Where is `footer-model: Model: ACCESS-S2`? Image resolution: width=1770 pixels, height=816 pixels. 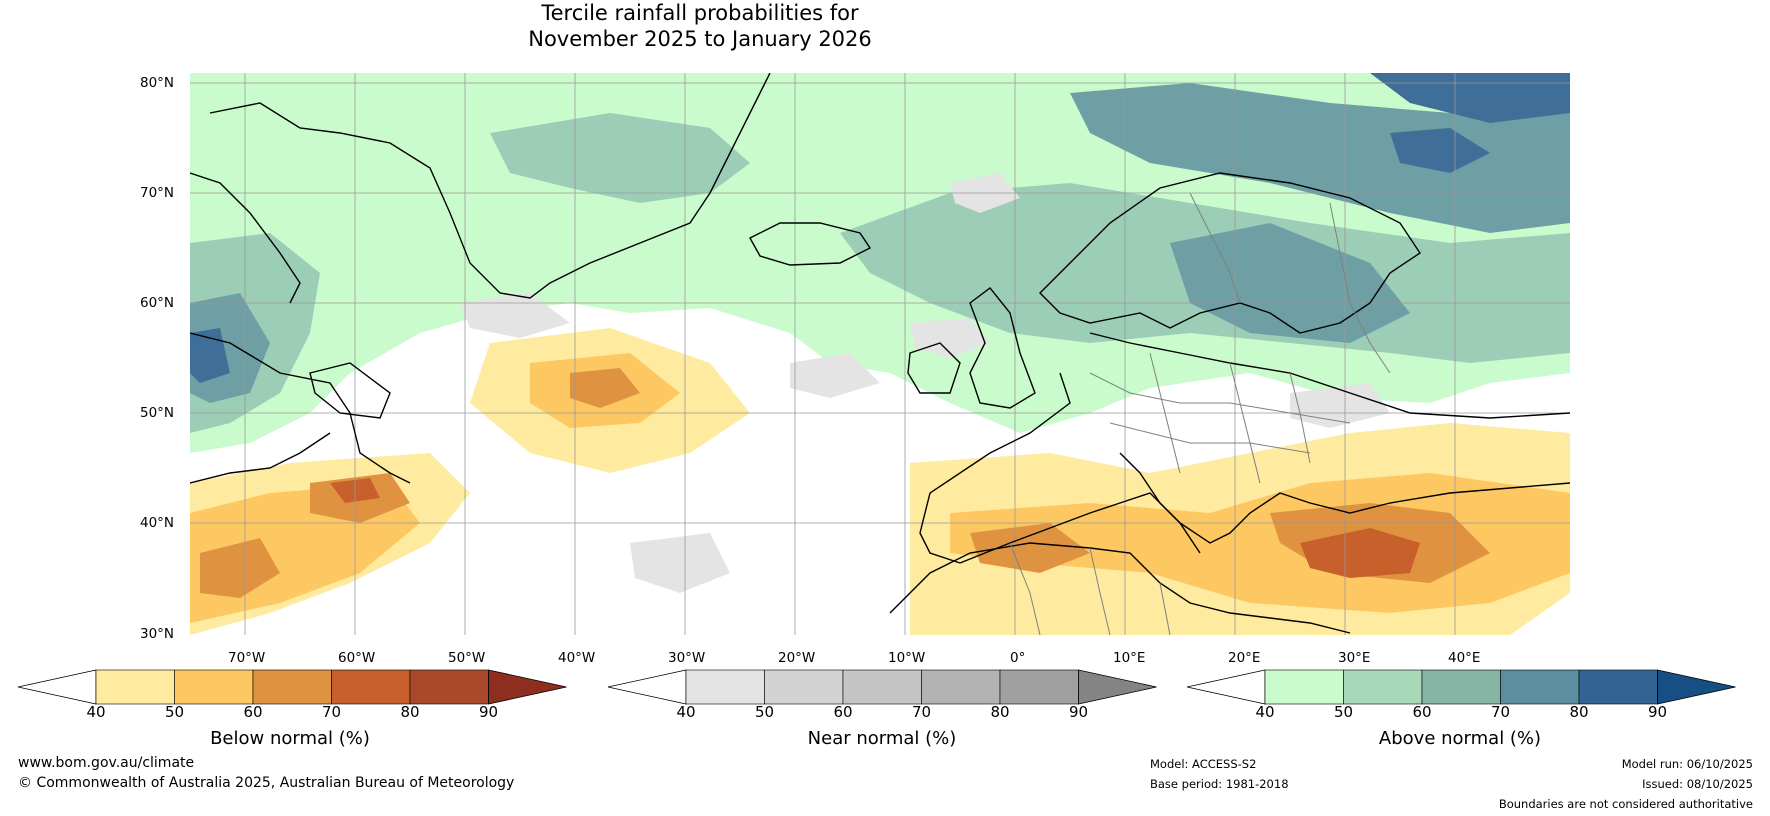 footer-model: Model: ACCESS-S2 is located at coordinates (1203, 764).